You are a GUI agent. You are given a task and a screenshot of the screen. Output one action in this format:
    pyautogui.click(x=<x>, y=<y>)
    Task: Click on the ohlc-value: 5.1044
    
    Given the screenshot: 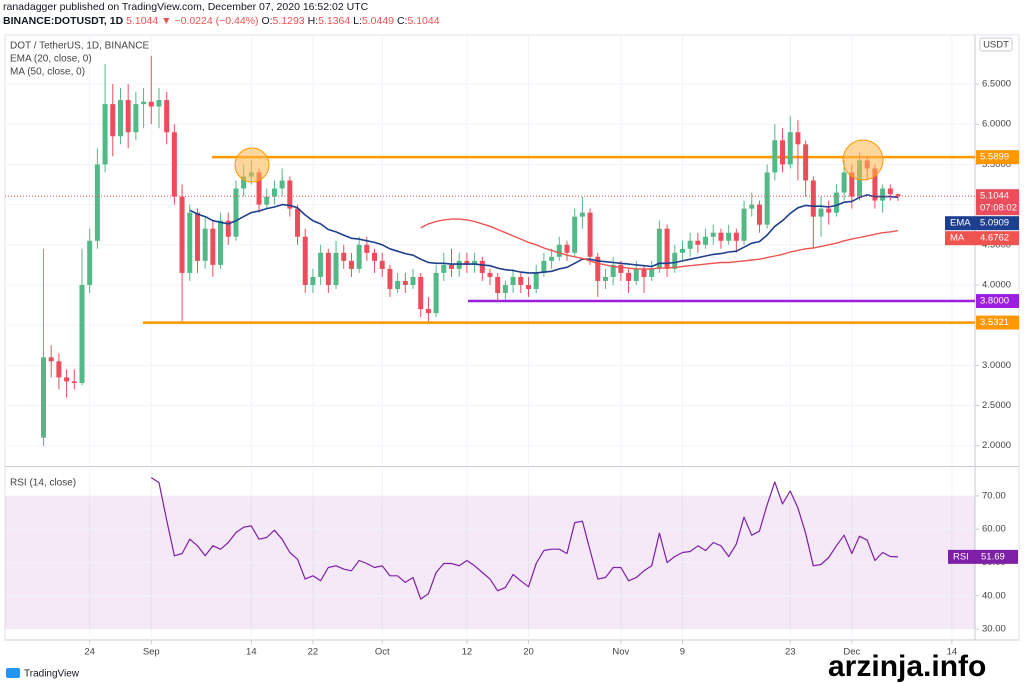 What is the action you would take?
    pyautogui.click(x=423, y=21)
    